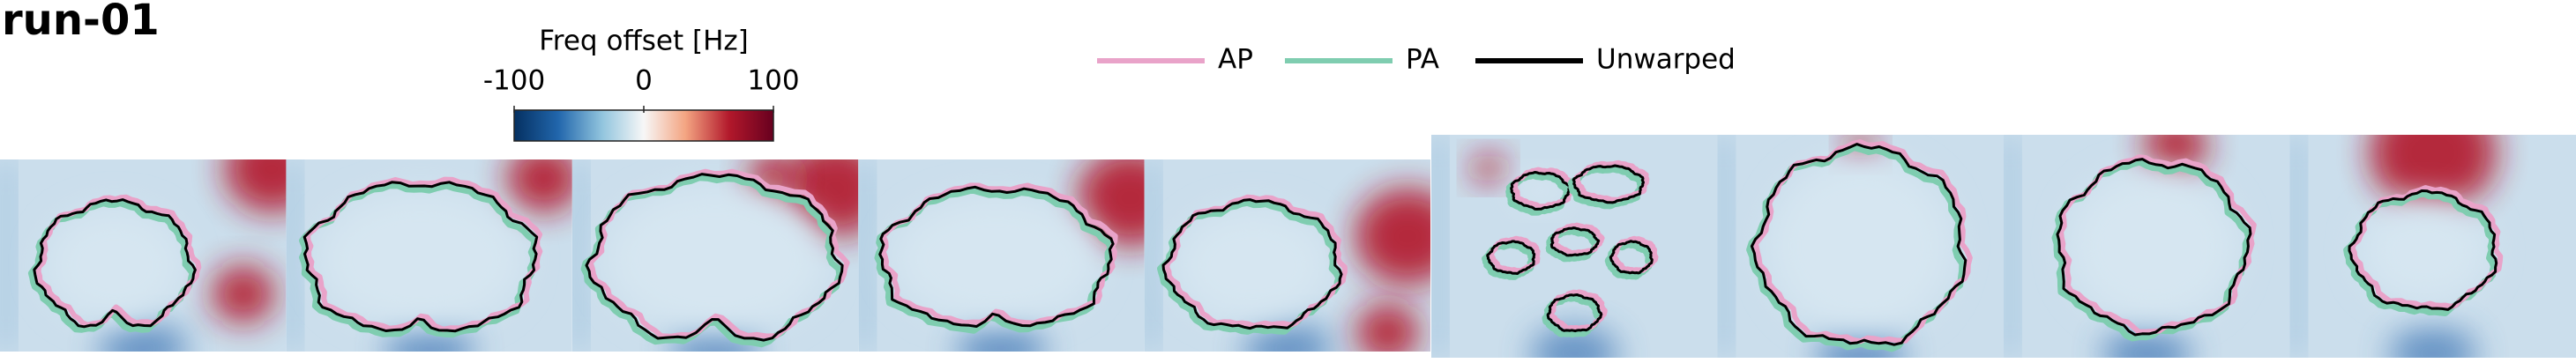  What do you see at coordinates (773, 81) in the screenshot?
I see `colorbar-tick-label: 100` at bounding box center [773, 81].